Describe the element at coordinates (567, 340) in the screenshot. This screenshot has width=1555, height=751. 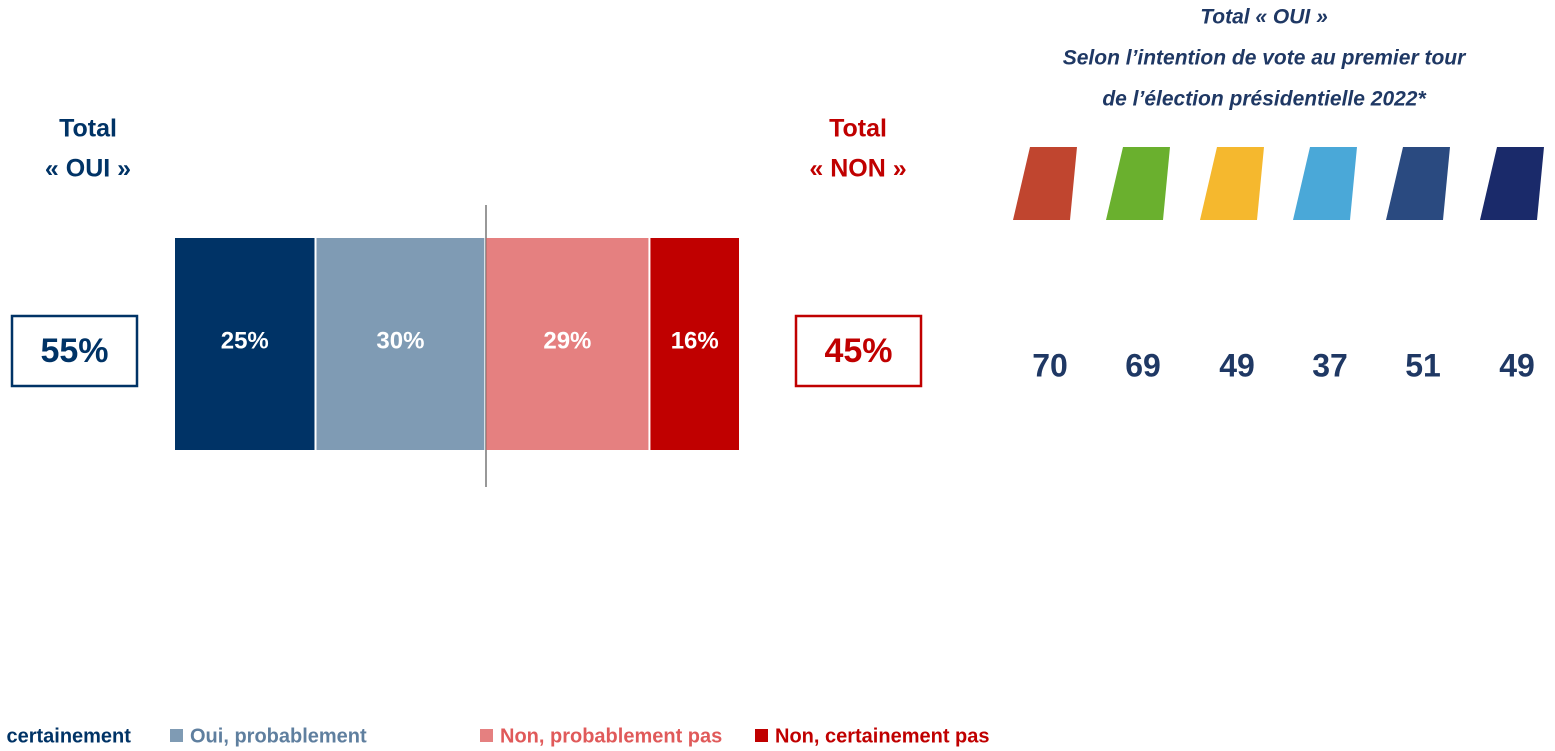
I see `value-label: 29%` at that location.